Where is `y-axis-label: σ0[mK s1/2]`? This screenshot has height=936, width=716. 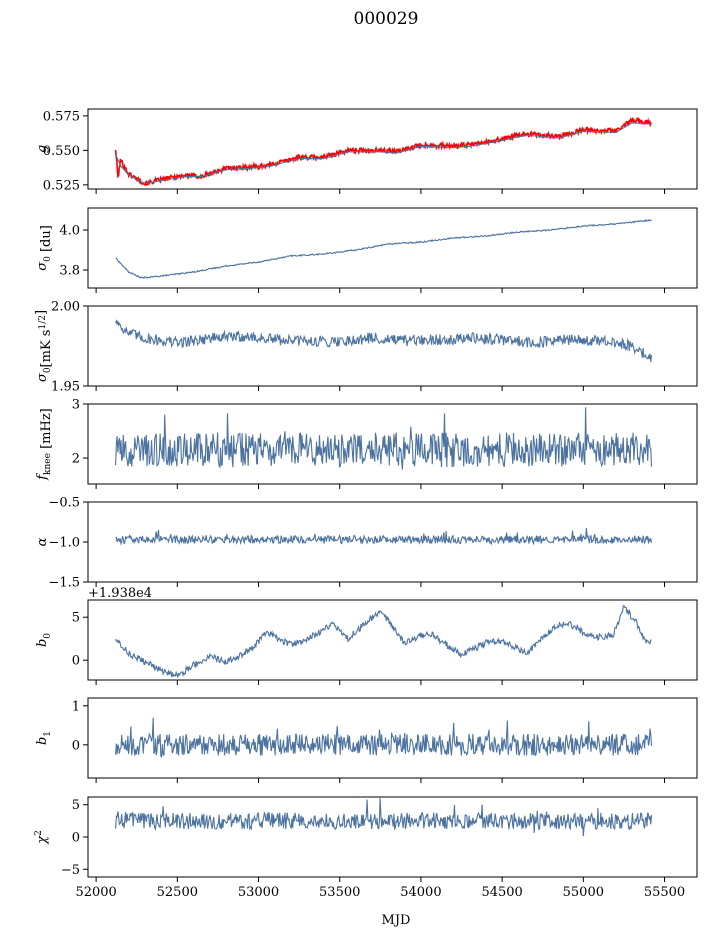 y-axis-label: σ0[mK s1/2] is located at coordinates (44, 346).